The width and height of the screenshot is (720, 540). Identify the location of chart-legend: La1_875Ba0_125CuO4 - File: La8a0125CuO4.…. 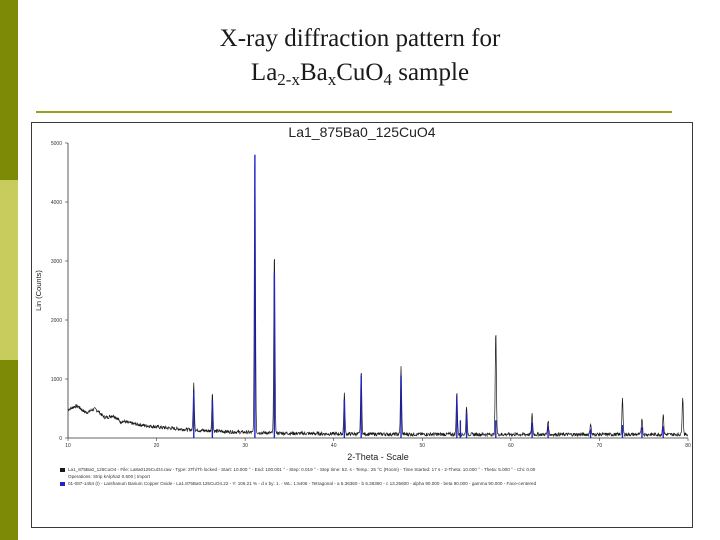
(375, 476).